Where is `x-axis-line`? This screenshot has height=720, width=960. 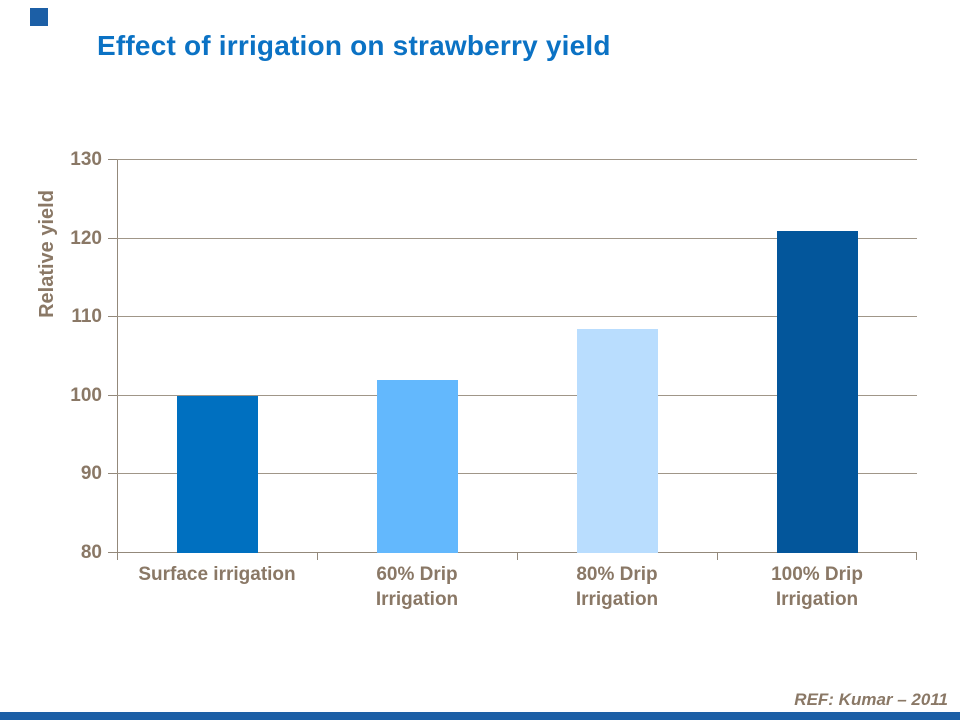 x-axis-line is located at coordinates (512, 552).